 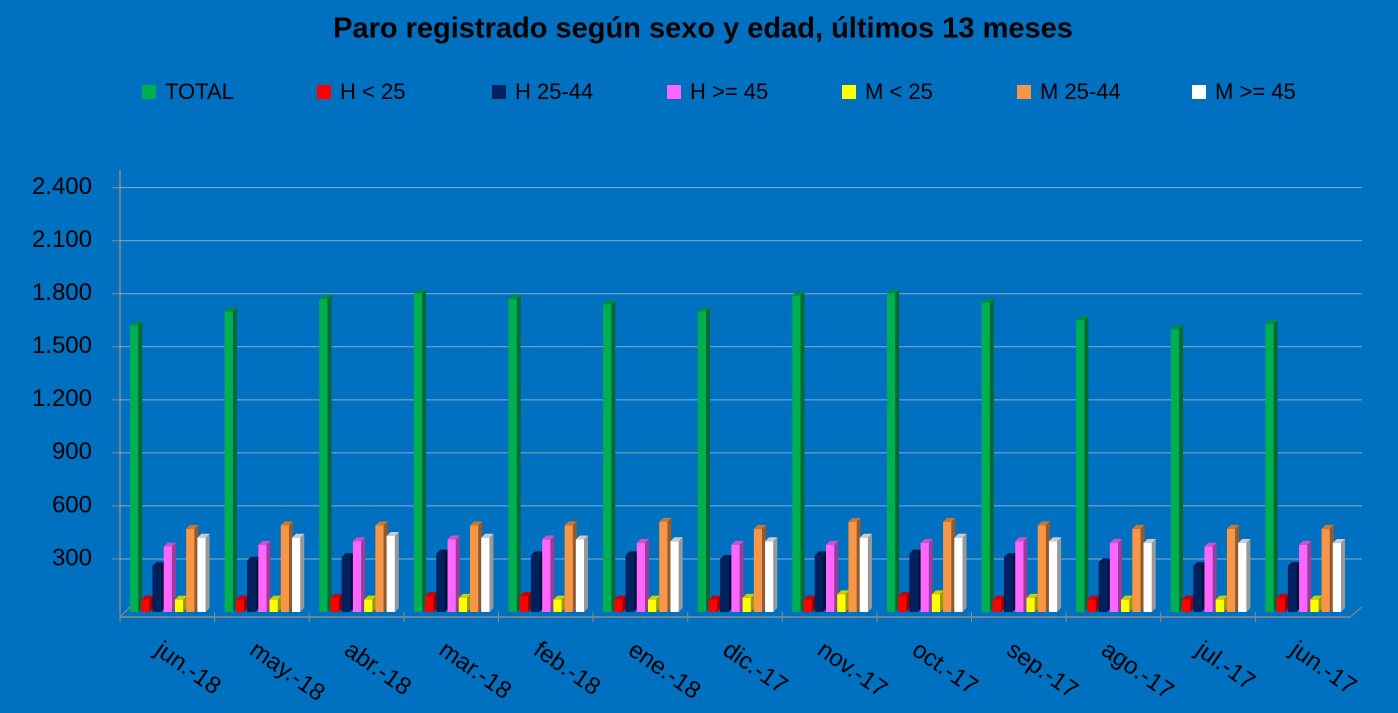 What do you see at coordinates (372, 91) in the screenshot?
I see `legend-label: H < 25` at bounding box center [372, 91].